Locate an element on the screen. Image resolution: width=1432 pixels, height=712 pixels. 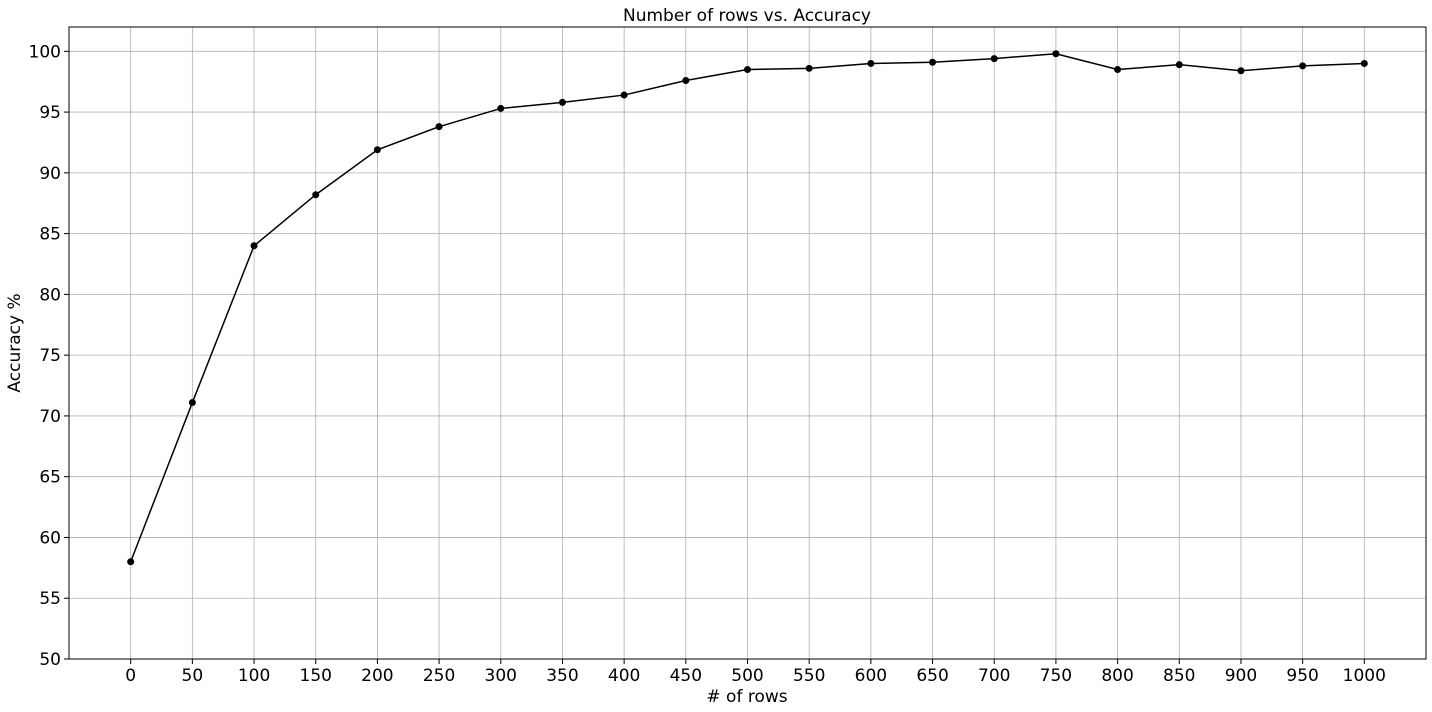
x-tick-label: 1000 is located at coordinates (1364, 676).